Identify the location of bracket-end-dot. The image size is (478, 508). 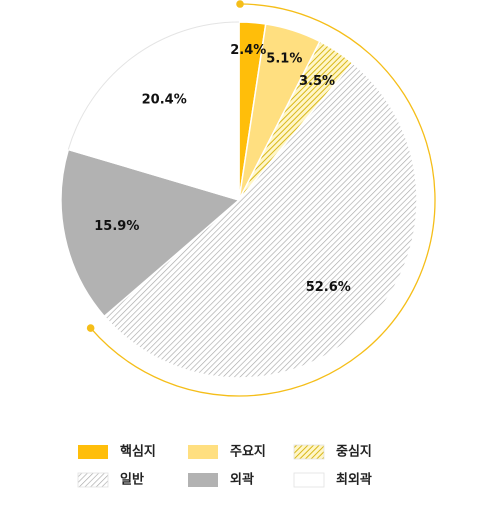
(90, 328).